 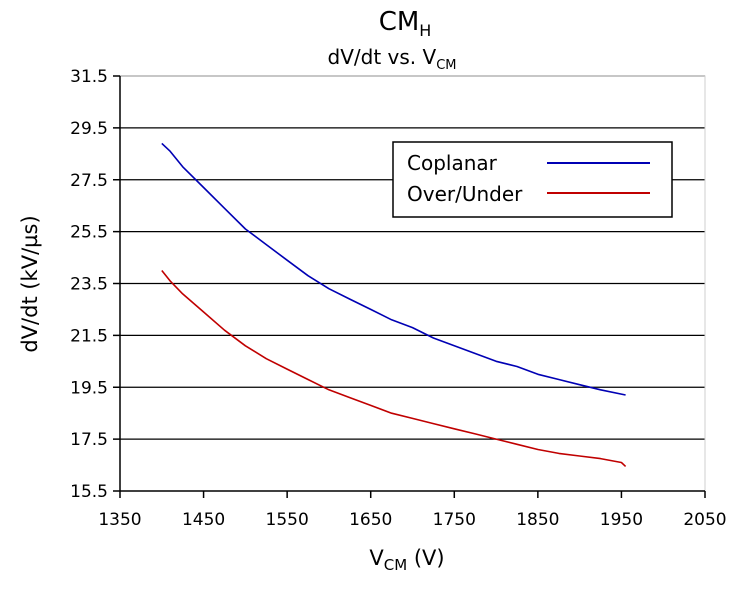 I want to click on y-tick-label: 29.5, so click(x=89, y=129).